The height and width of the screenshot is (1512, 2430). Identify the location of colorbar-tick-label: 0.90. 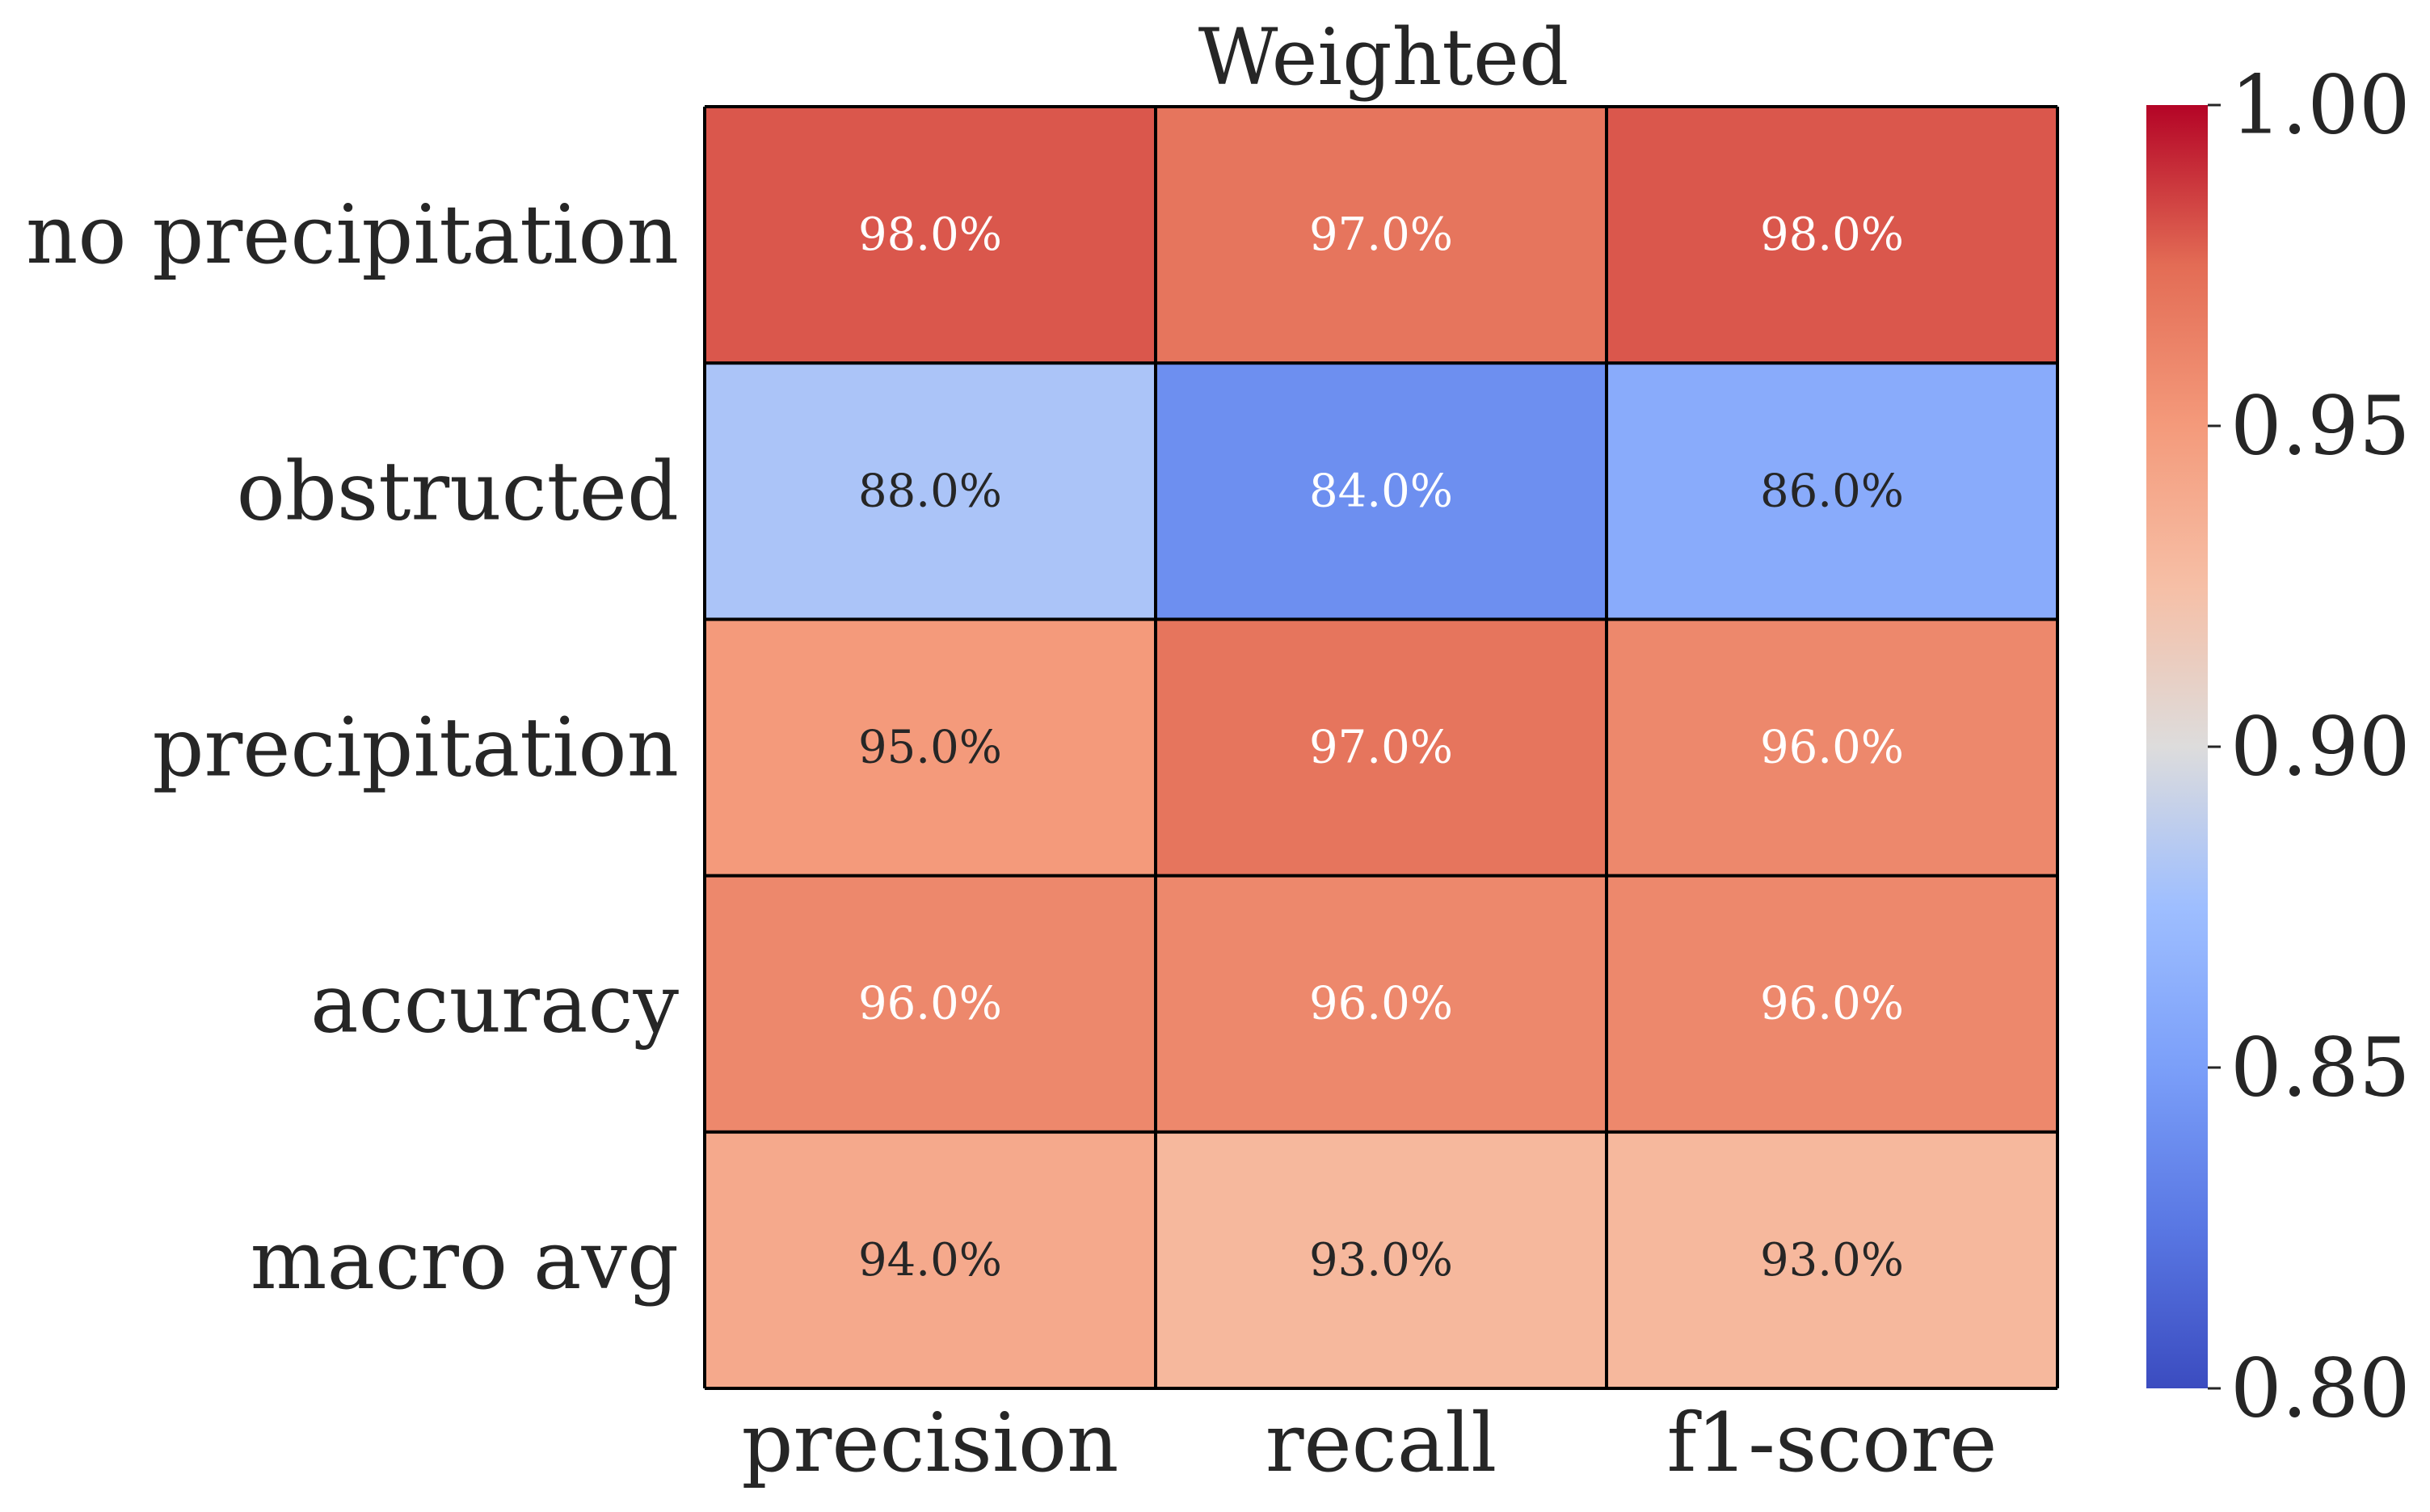
(2320, 747).